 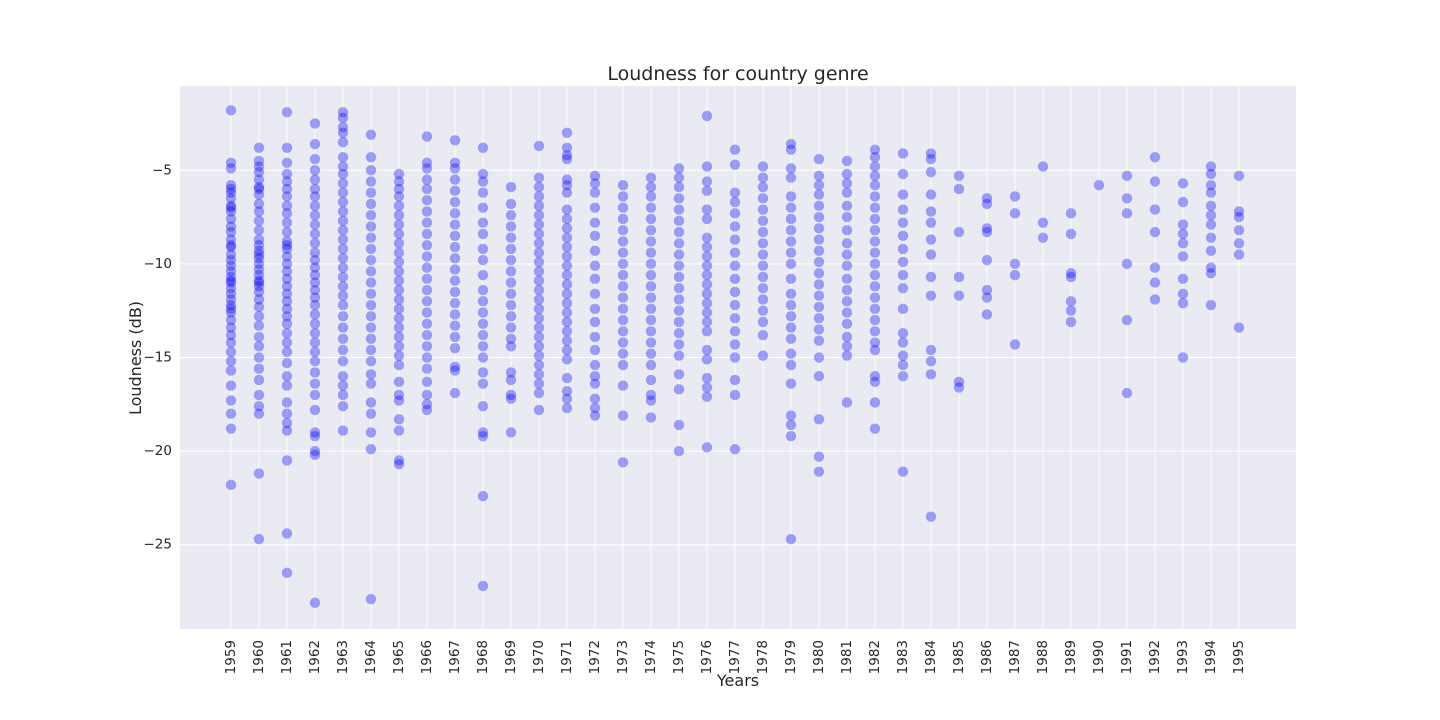 I want to click on y-tick-label: −25, so click(x=158, y=545).